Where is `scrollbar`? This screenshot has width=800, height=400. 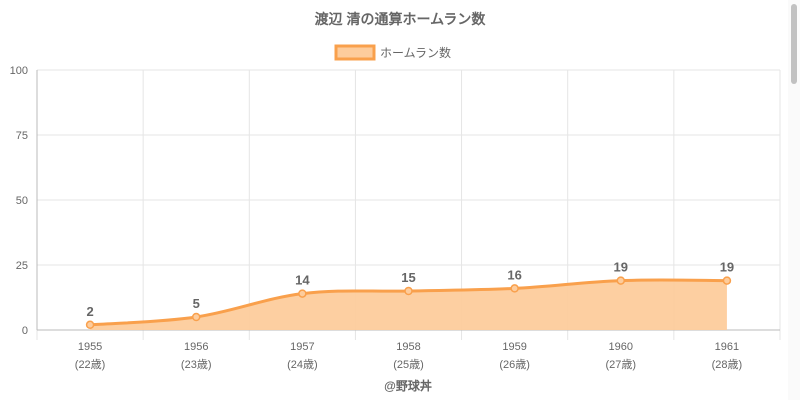
scrollbar is located at coordinates (794, 200).